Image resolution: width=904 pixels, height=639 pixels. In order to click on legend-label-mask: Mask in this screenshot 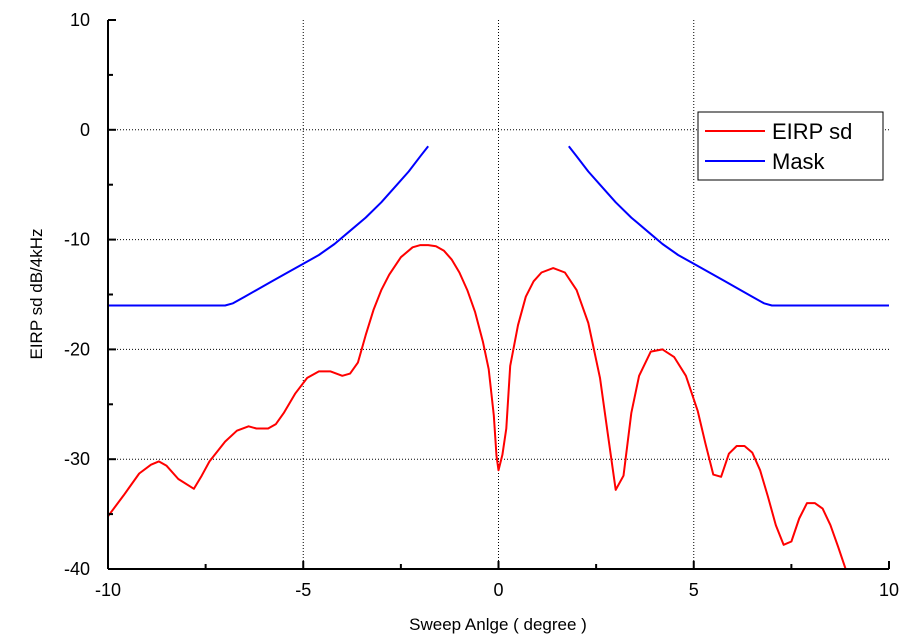, I will do `click(799, 161)`.